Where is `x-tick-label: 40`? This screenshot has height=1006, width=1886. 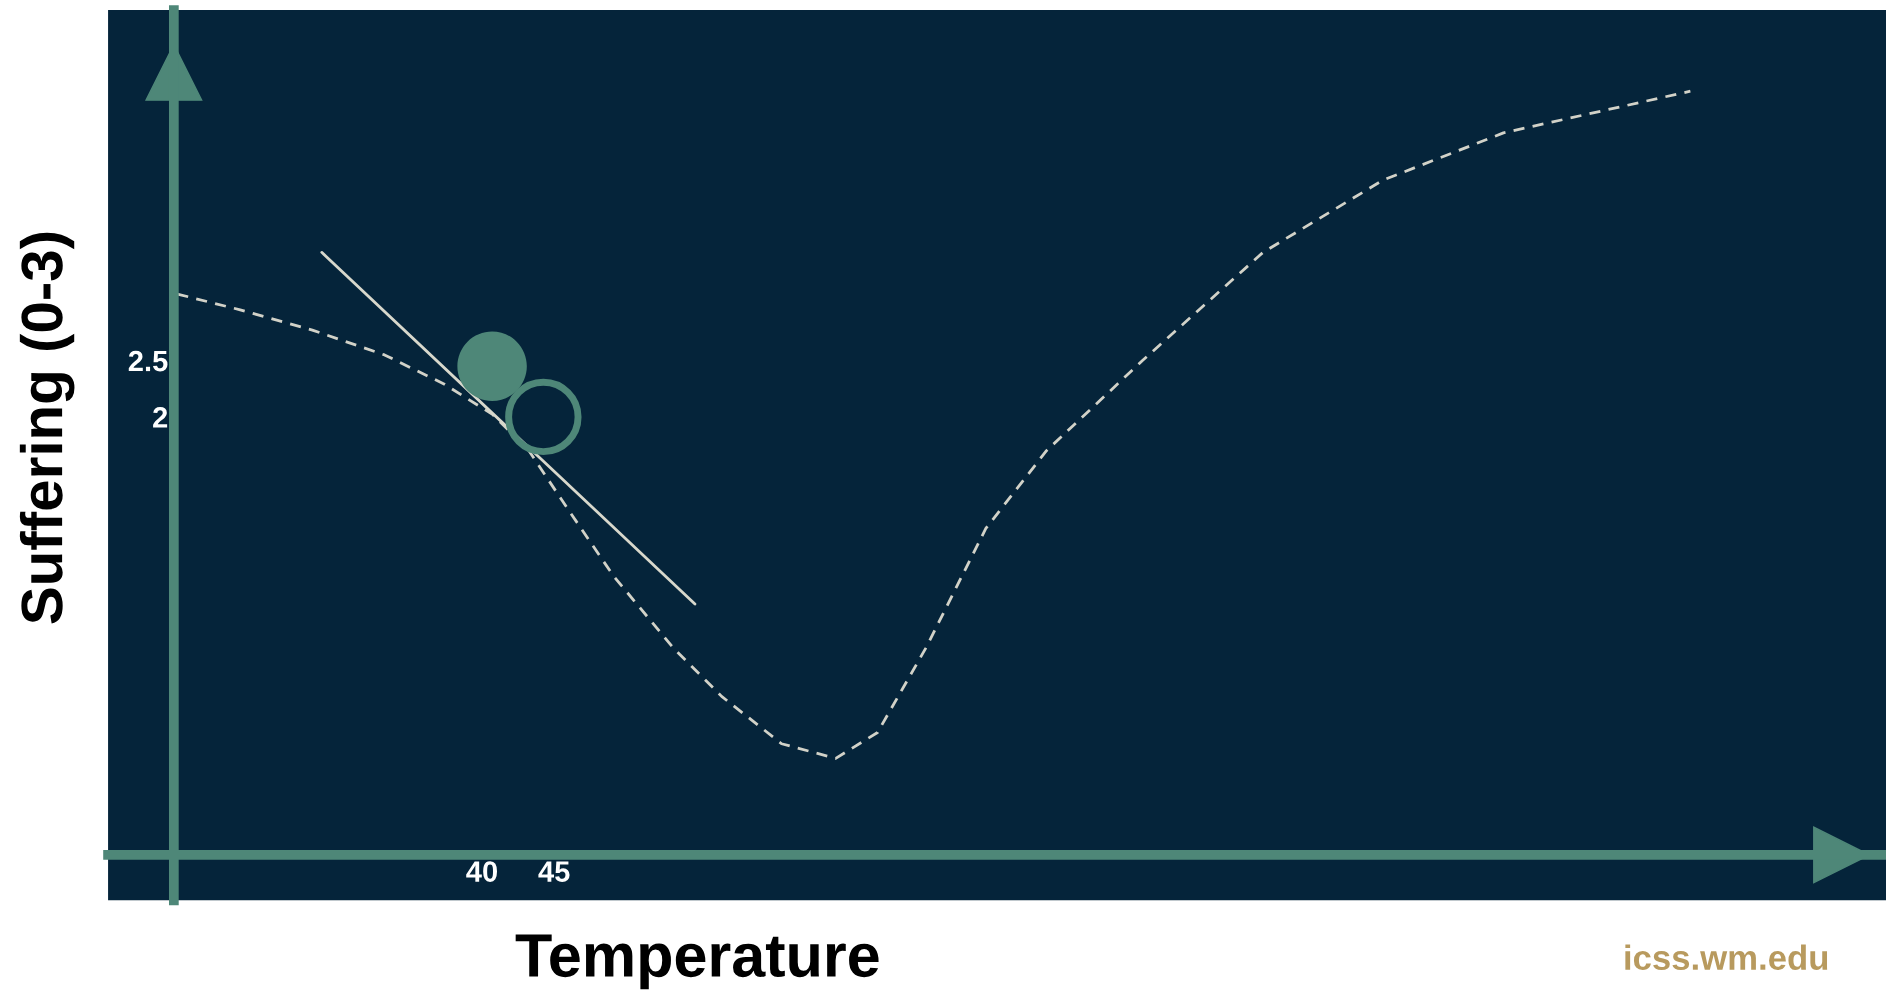 x-tick-label: 40 is located at coordinates (482, 871).